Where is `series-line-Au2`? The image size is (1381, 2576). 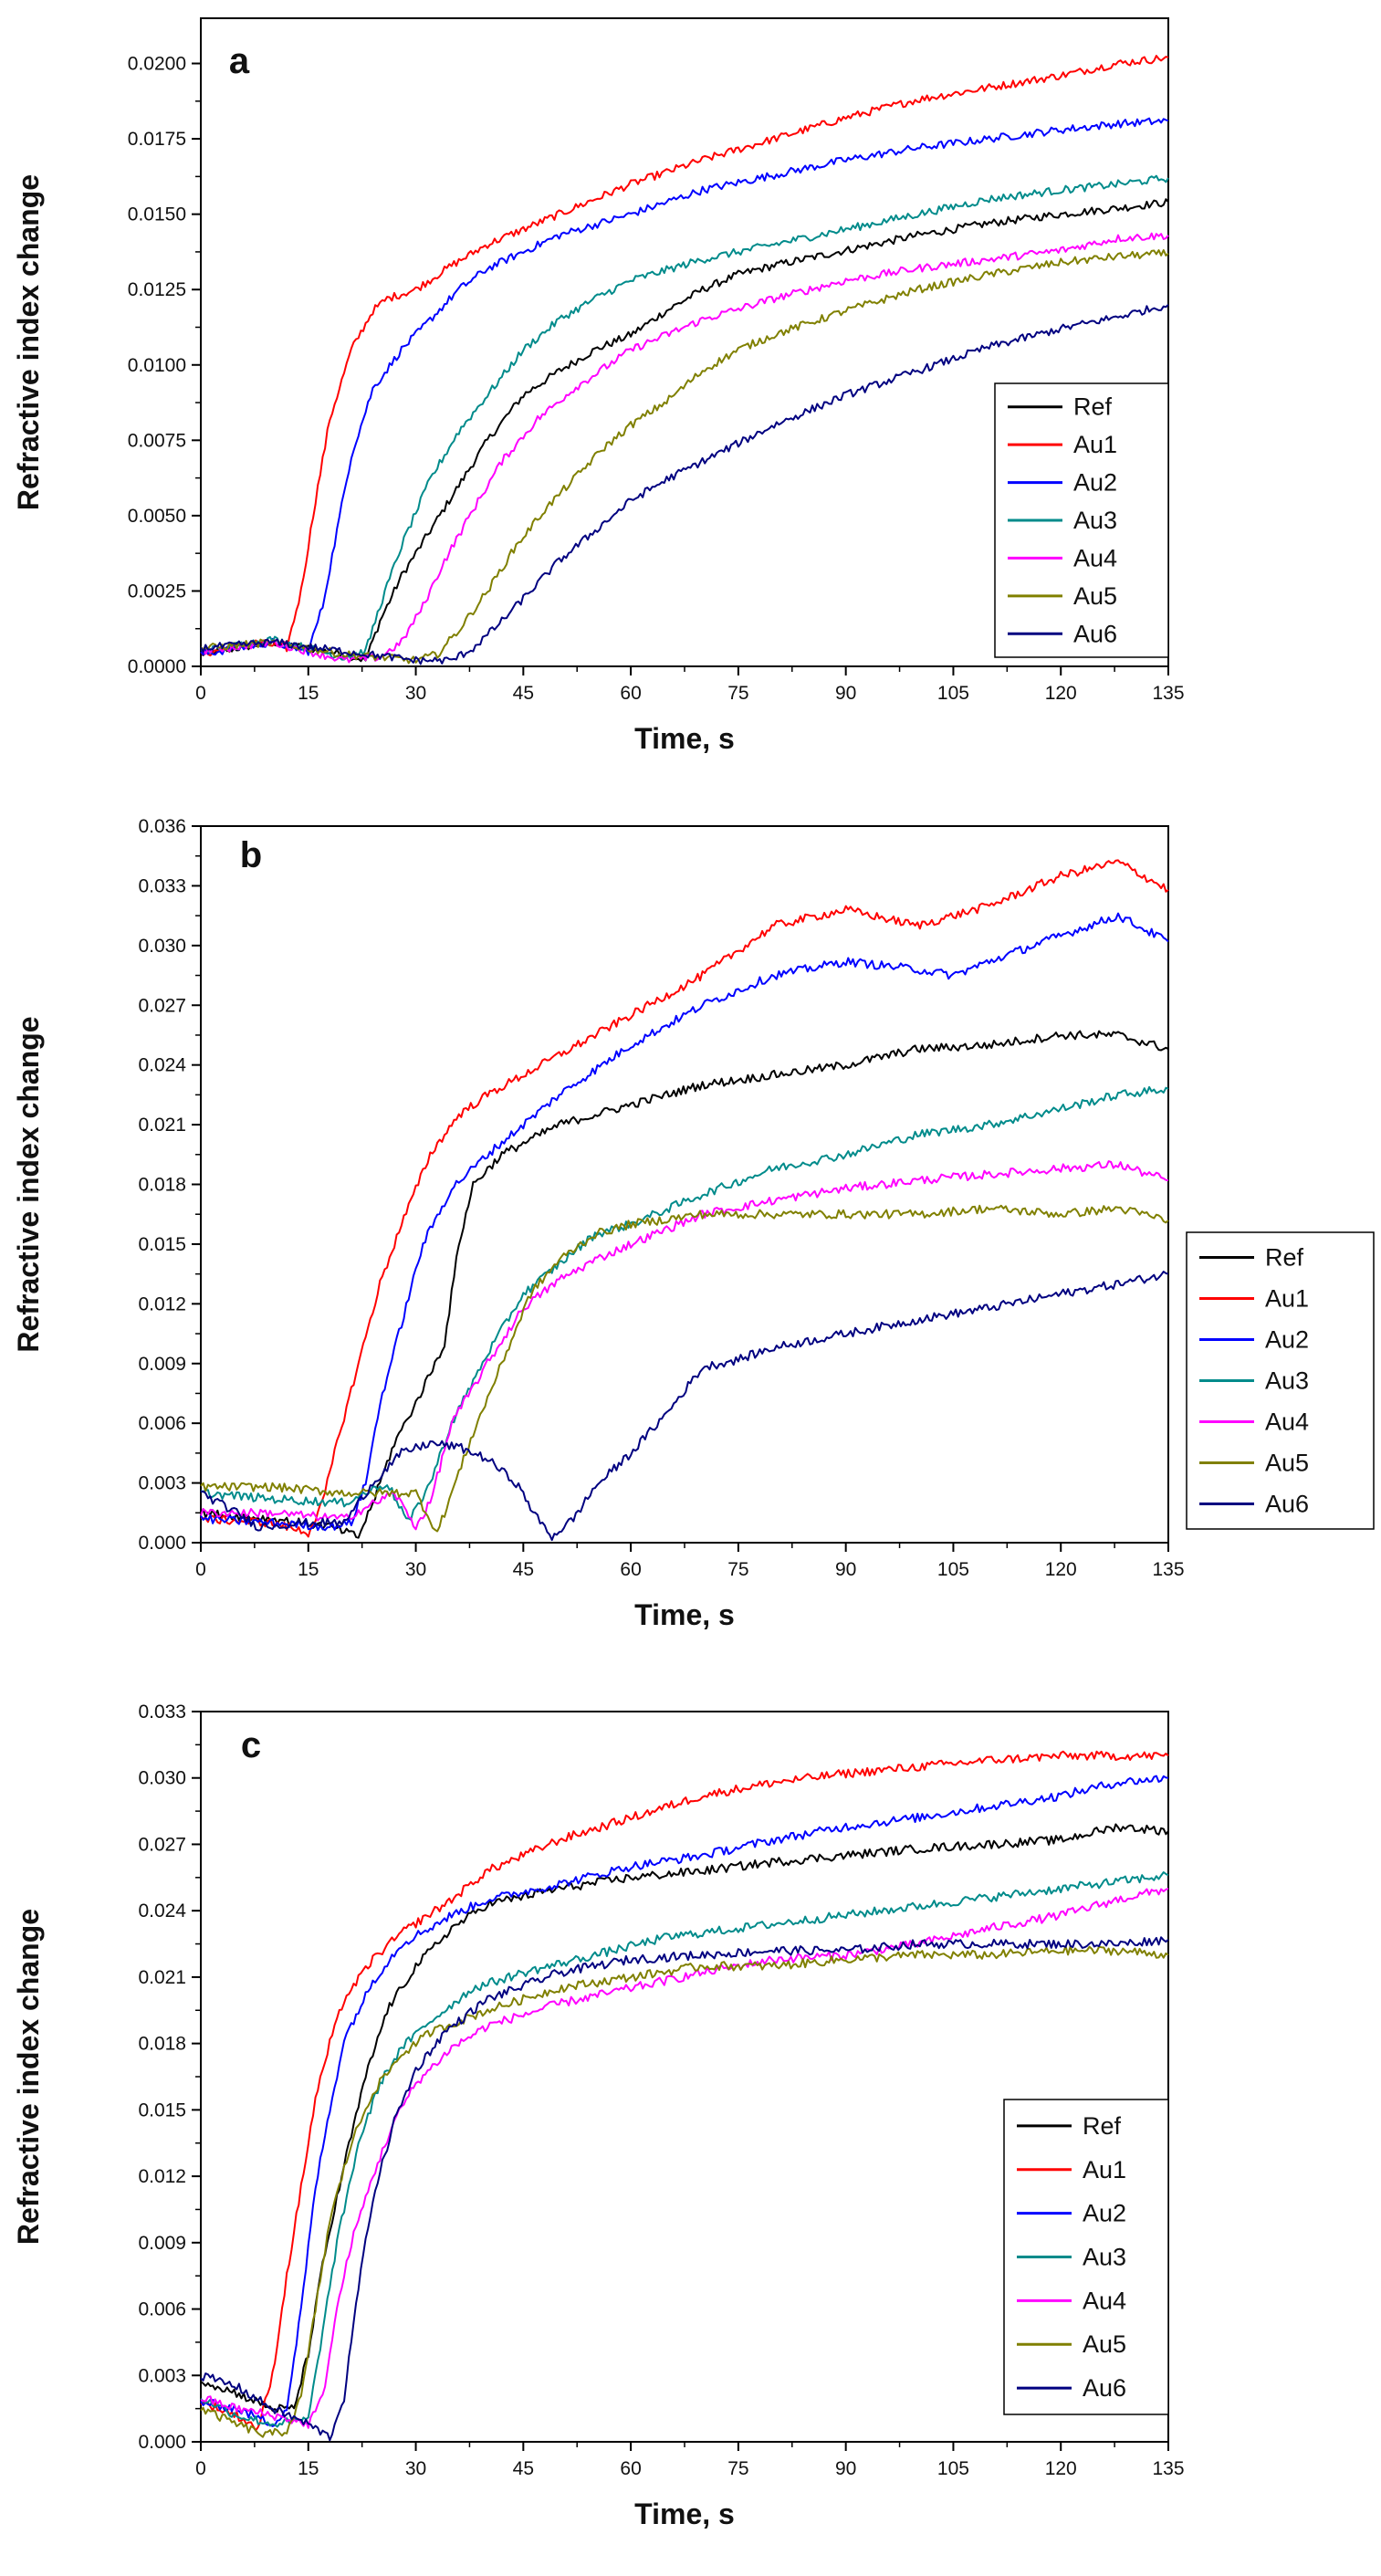 series-line-Au2 is located at coordinates (684, 386).